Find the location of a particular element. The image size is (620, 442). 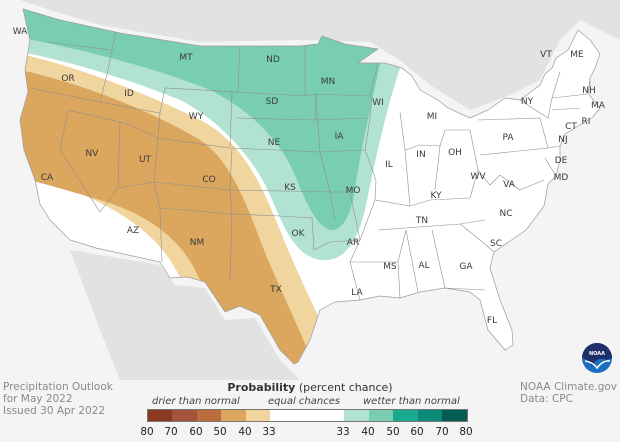

state-label-pa: PA is located at coordinates (508, 138).